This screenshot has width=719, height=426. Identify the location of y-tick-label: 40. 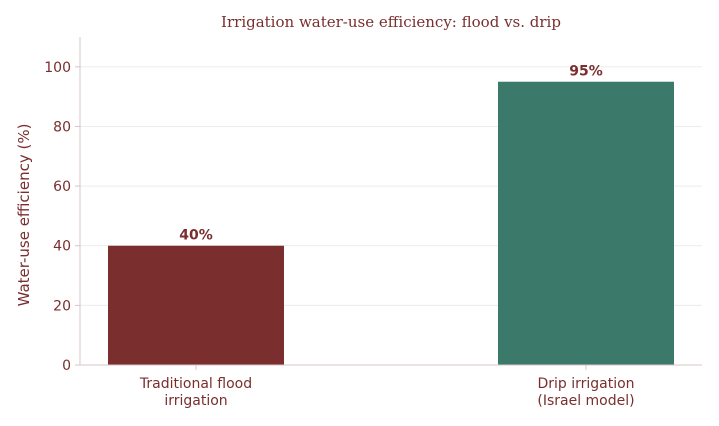
(62, 247).